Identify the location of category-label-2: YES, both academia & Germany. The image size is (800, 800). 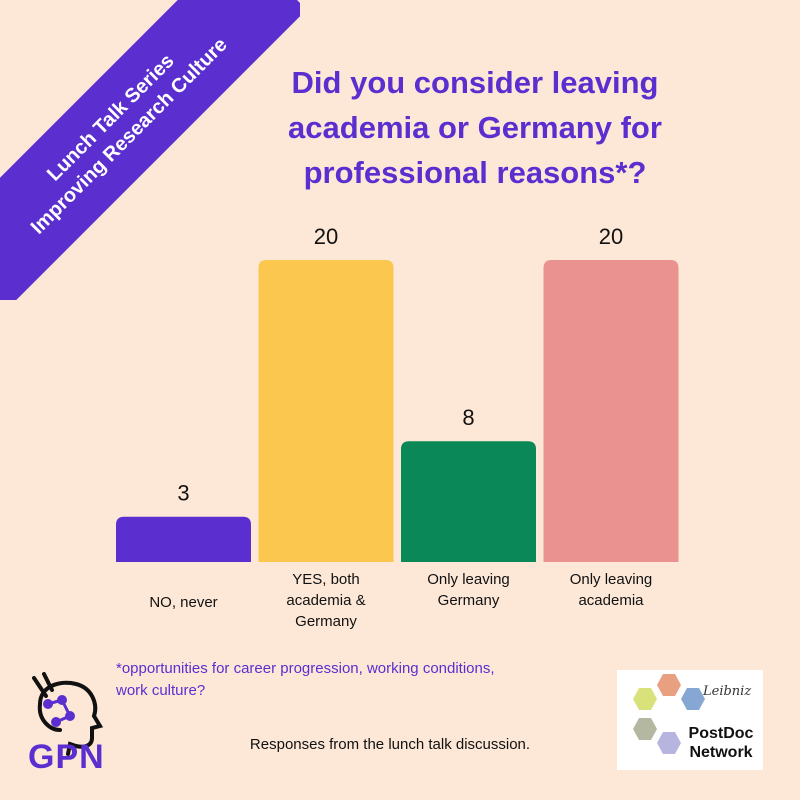
(325, 600).